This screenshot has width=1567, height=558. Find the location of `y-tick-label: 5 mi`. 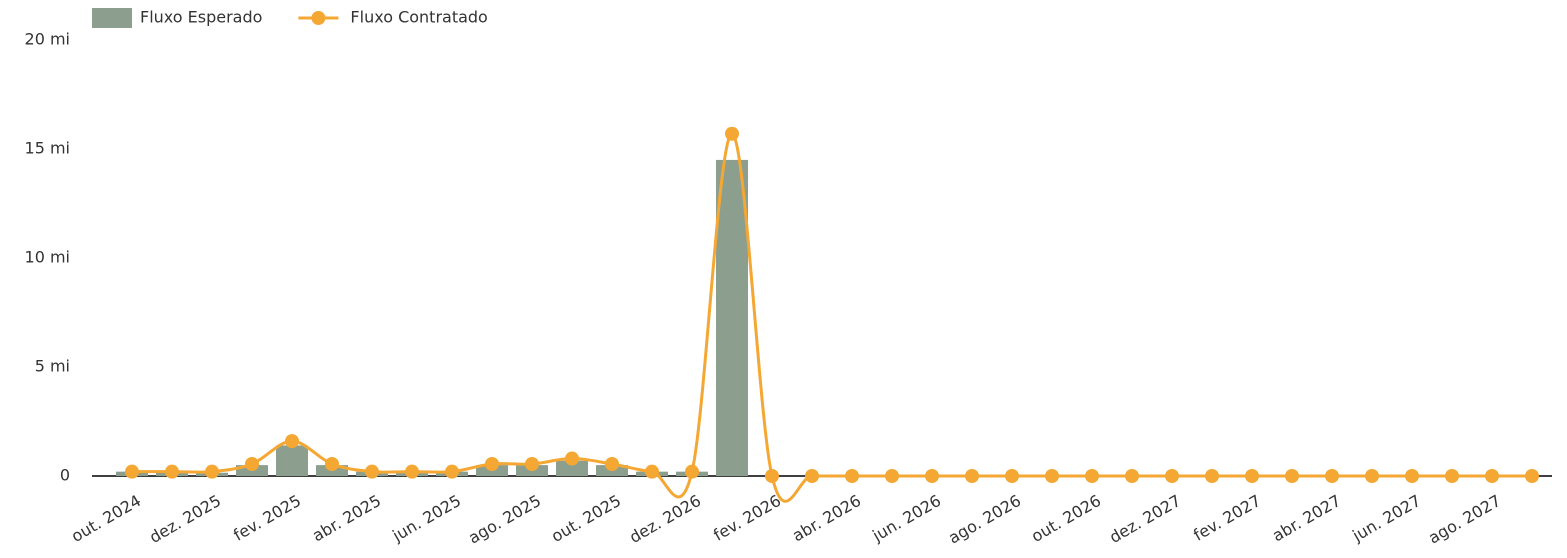

y-tick-label: 5 mi is located at coordinates (52, 366).